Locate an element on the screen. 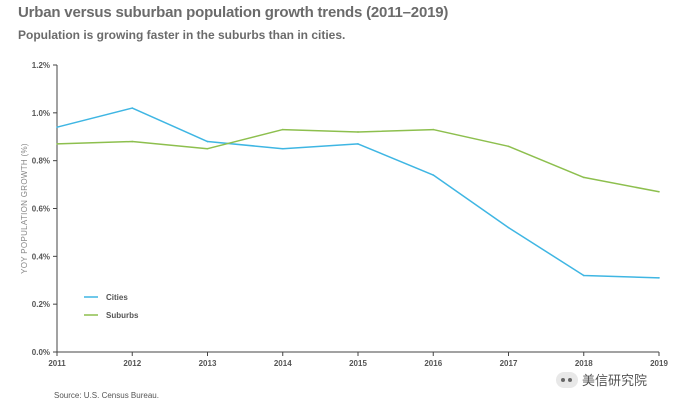  legend-label-cities: Cities is located at coordinates (117, 297).